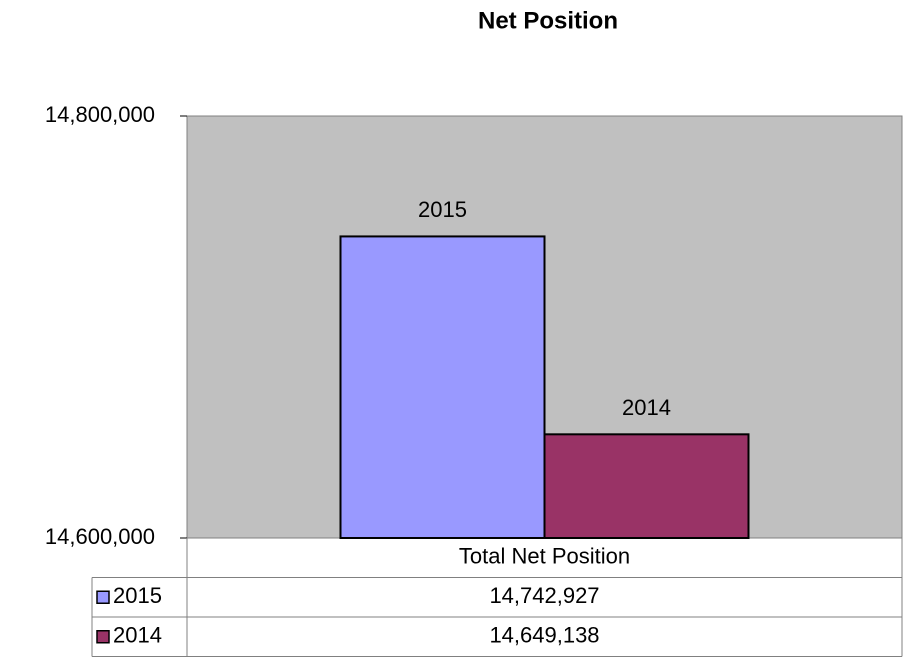 The image size is (903, 658). Describe the element at coordinates (544, 635) in the screenshot. I see `table-value: 14,649,138` at that location.